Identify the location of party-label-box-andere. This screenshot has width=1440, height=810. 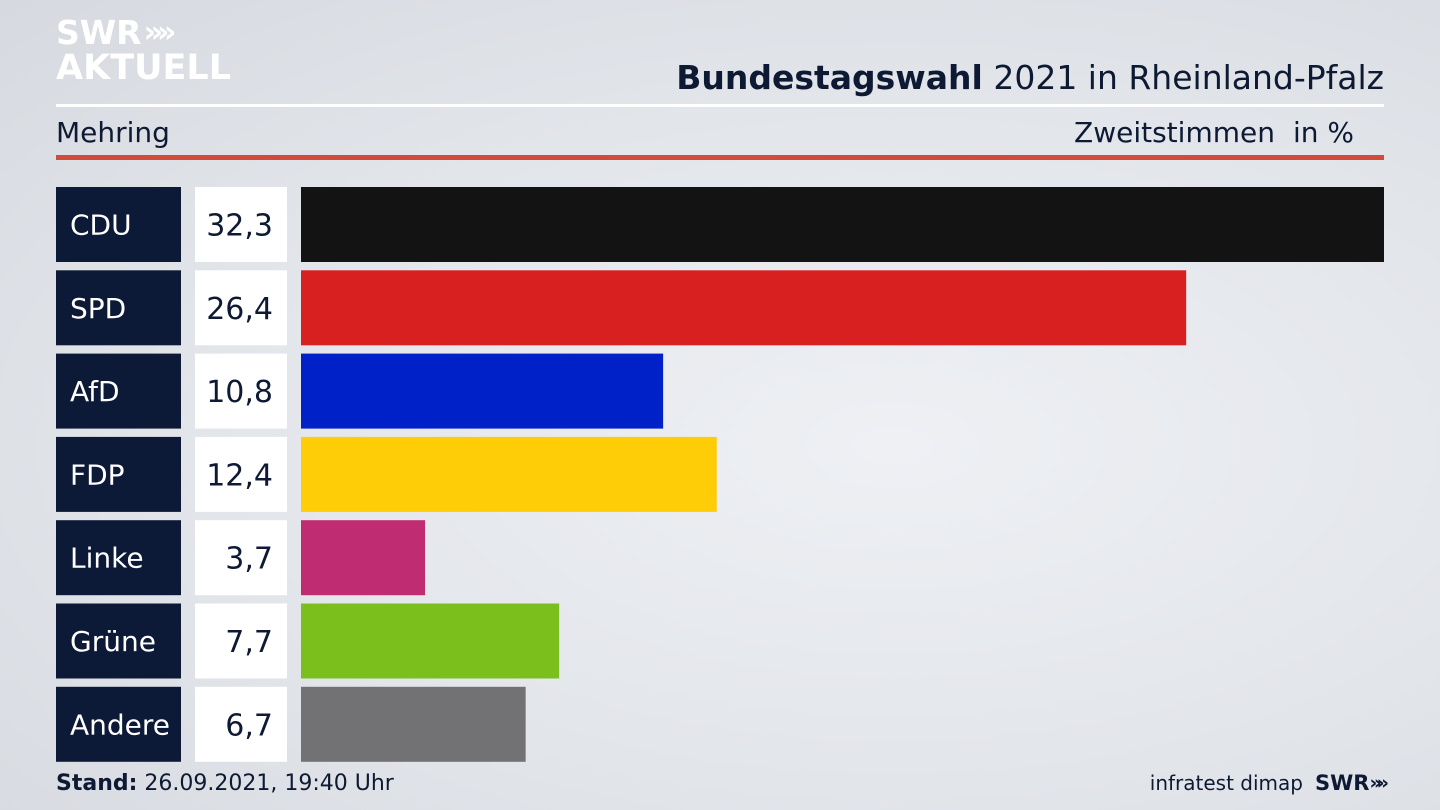
(118, 724).